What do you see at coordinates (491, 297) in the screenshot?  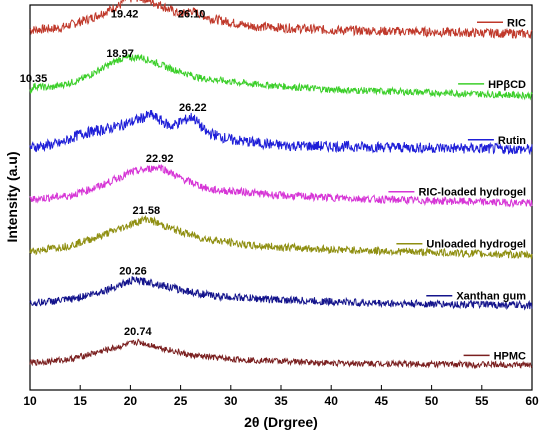 I see `legend-label-xanthan-gum: Xanthan gum` at bounding box center [491, 297].